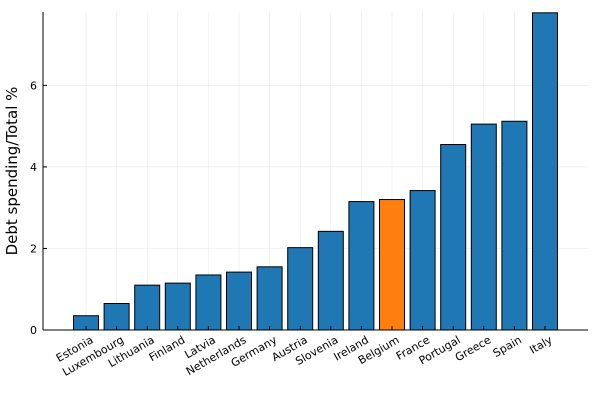  Describe the element at coordinates (269, 298) in the screenshot. I see `bar-germany` at that location.